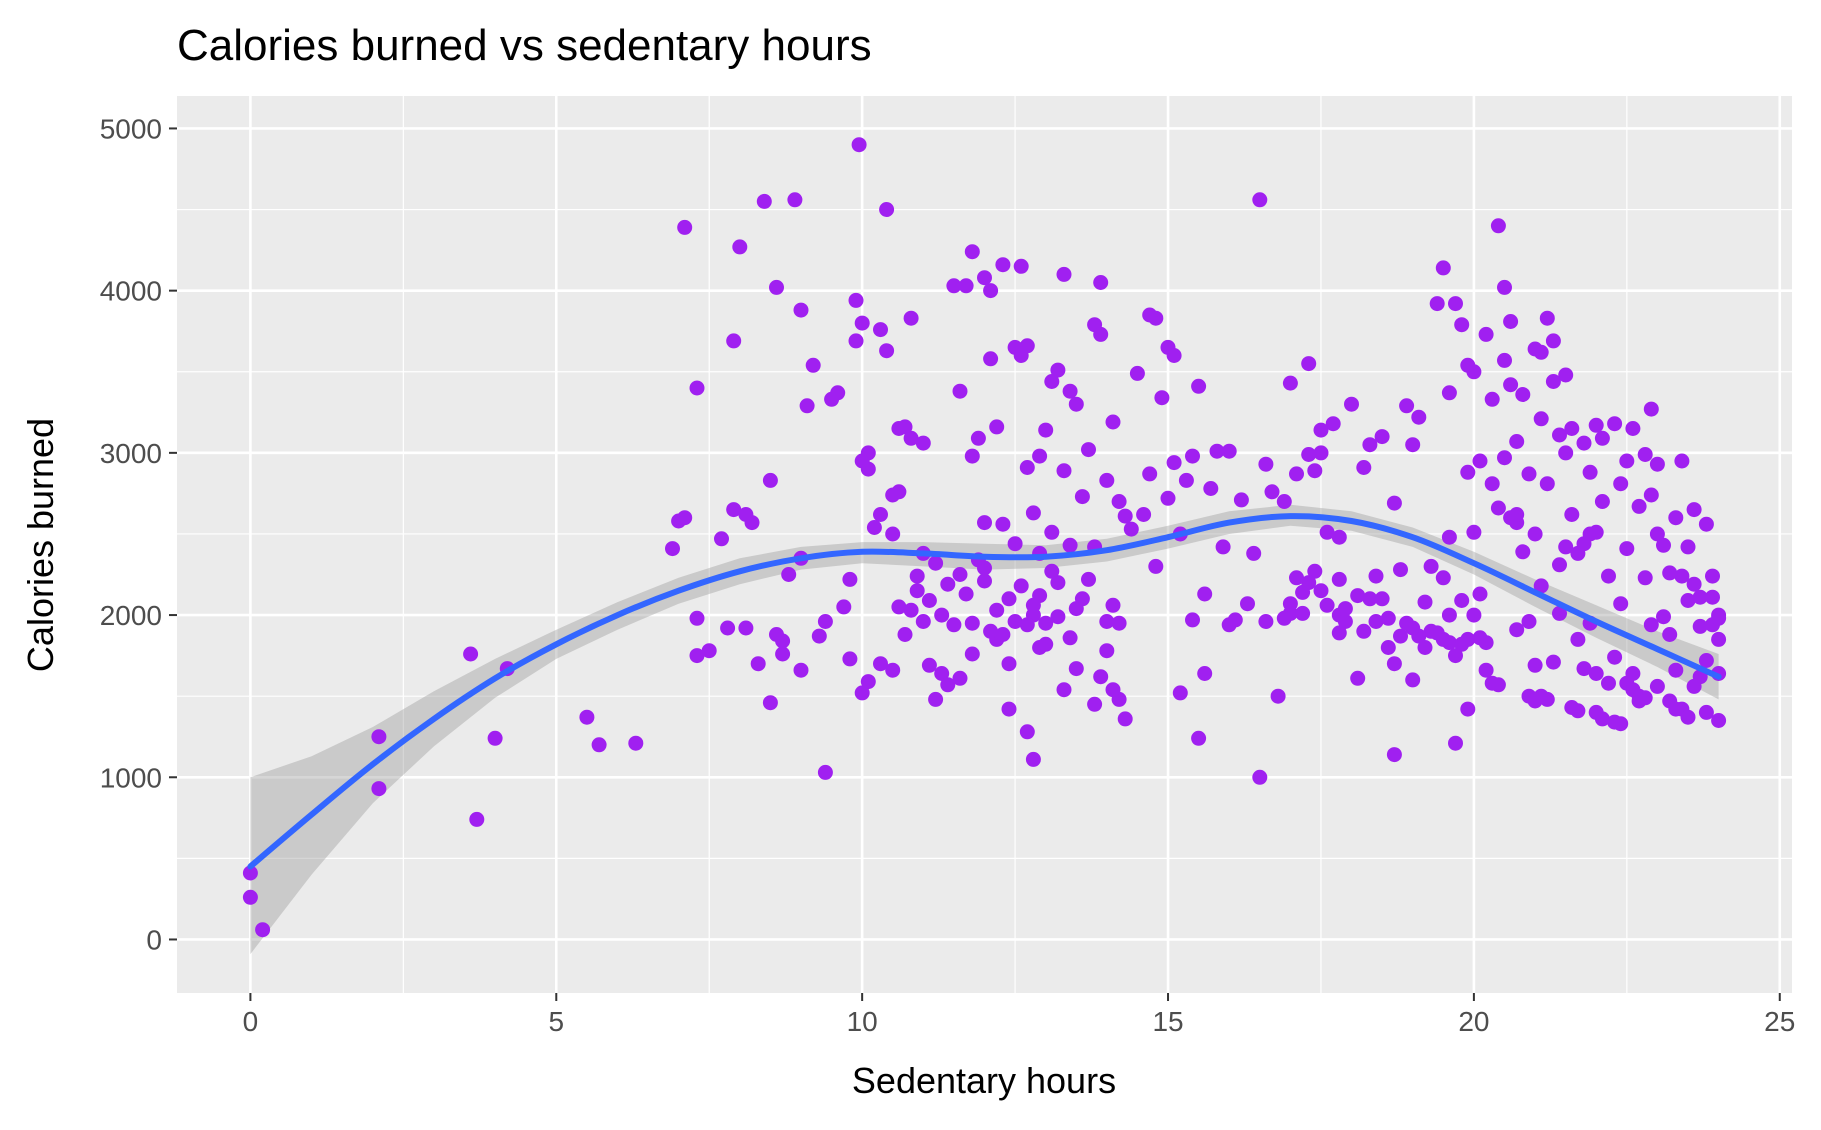 The width and height of the screenshot is (1821, 1130). What do you see at coordinates (251, 1021) in the screenshot?
I see `x-tick-label: 0` at bounding box center [251, 1021].